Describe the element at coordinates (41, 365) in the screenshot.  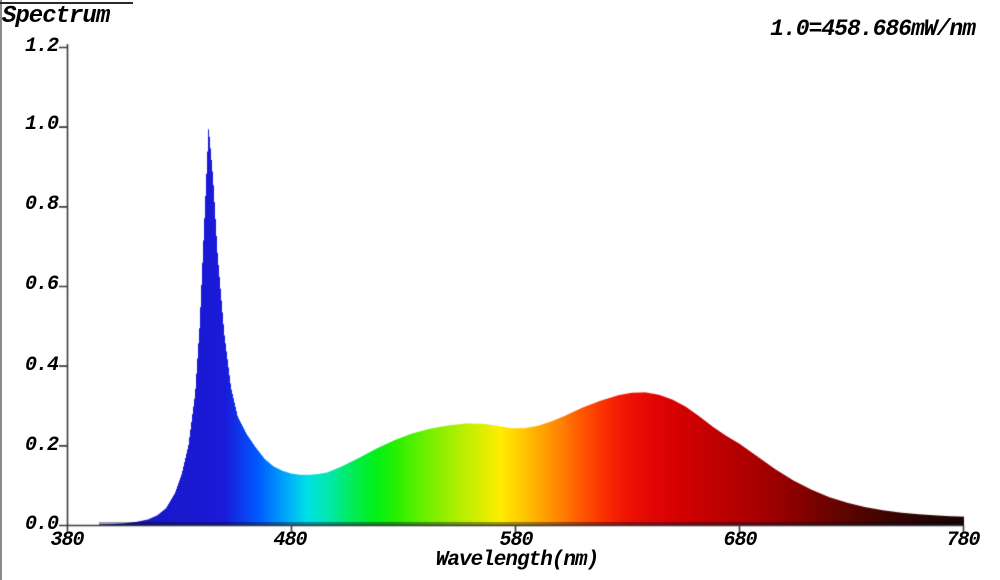
I see `y-tick-label-0.4: 0.4` at that location.